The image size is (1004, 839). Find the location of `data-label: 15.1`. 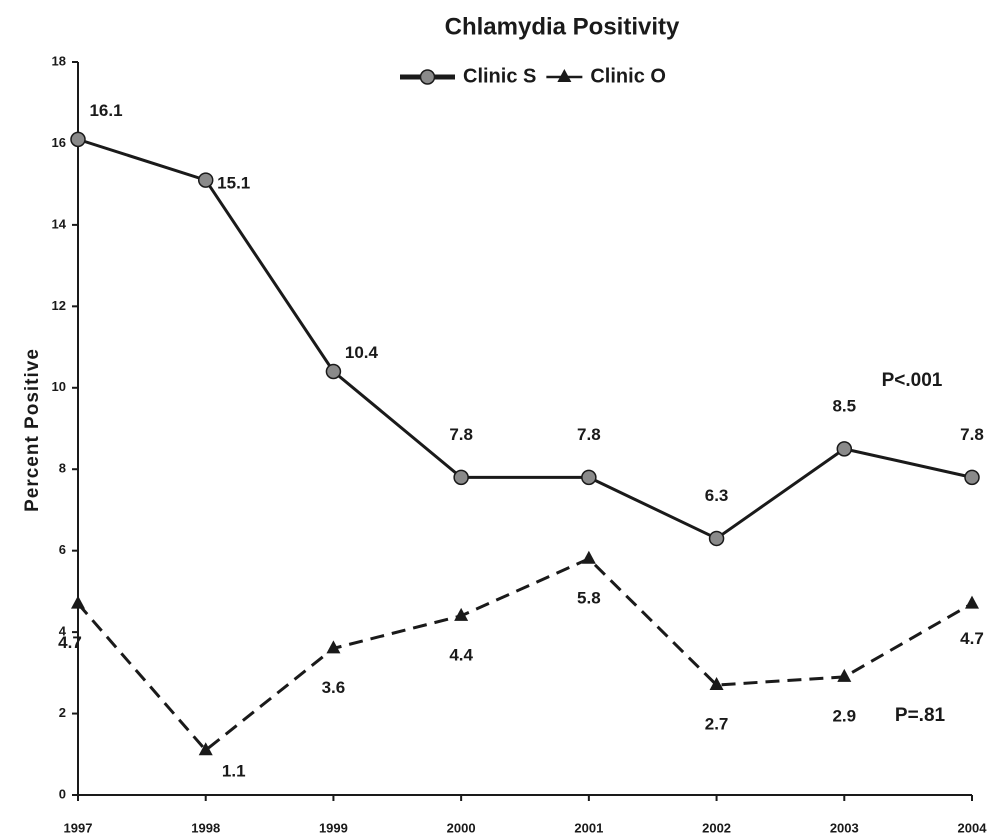

data-label: 15.1 is located at coordinates (233, 183).